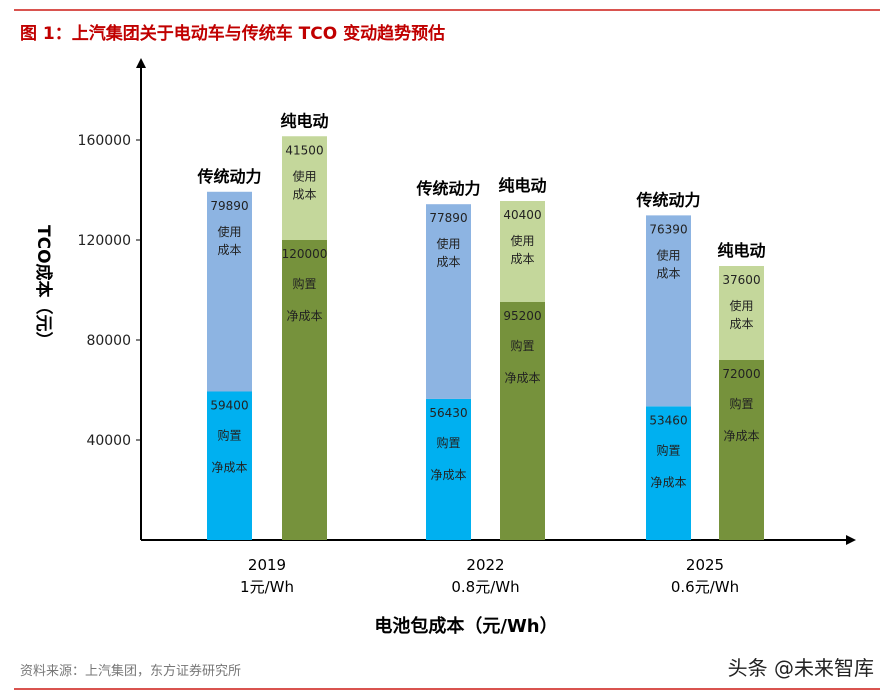 Image resolution: width=896 pixels, height=696 pixels. Describe the element at coordinates (108, 341) in the screenshot. I see `y-tick-label: 80000` at that location.